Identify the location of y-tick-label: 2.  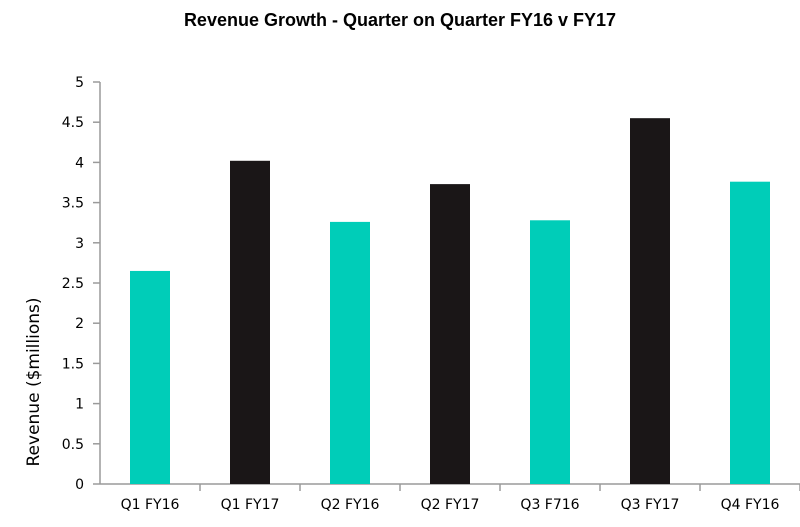
(79, 324).